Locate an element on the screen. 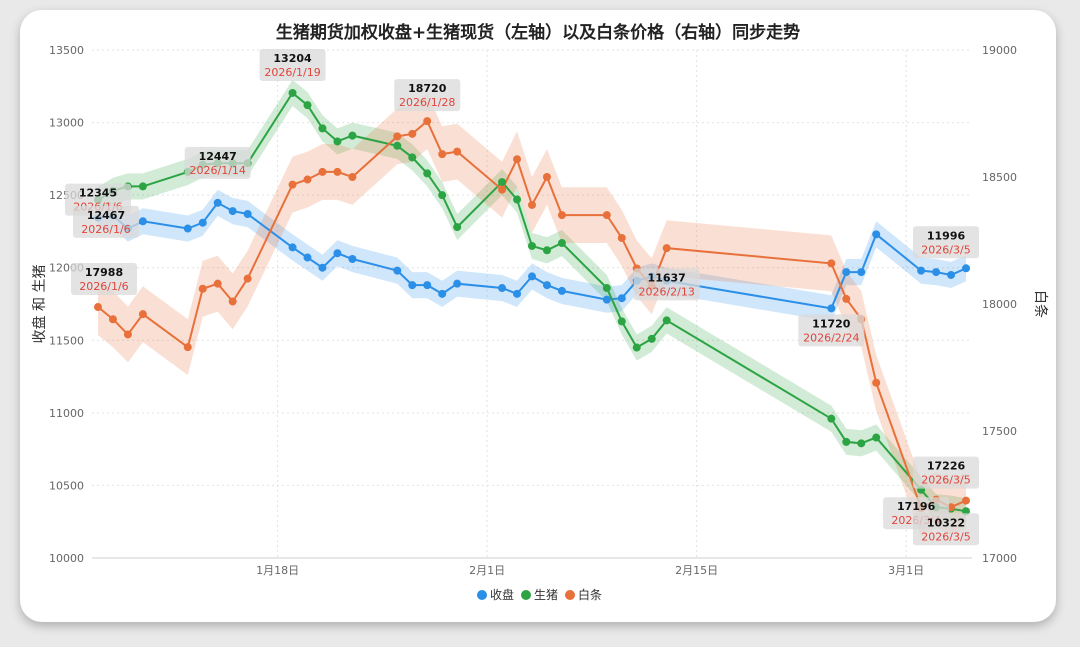 This screenshot has height=647, width=1080. data-label-date: 2026/3/5 is located at coordinates (945, 536).